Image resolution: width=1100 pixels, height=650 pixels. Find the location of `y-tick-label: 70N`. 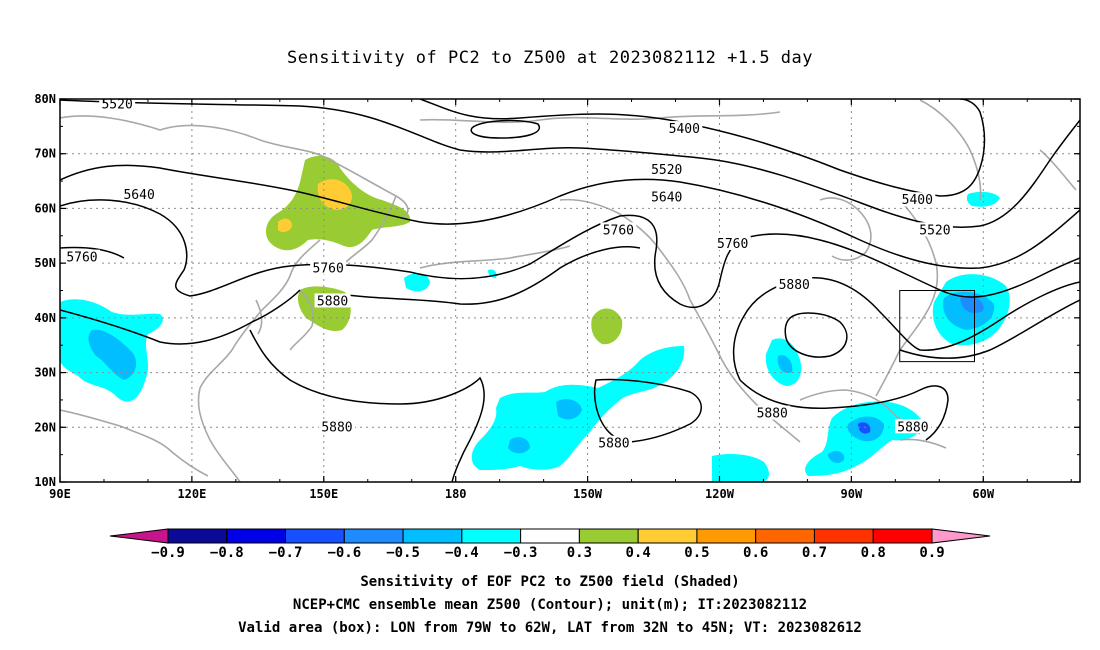

y-tick-label: 70N is located at coordinates (45, 154).